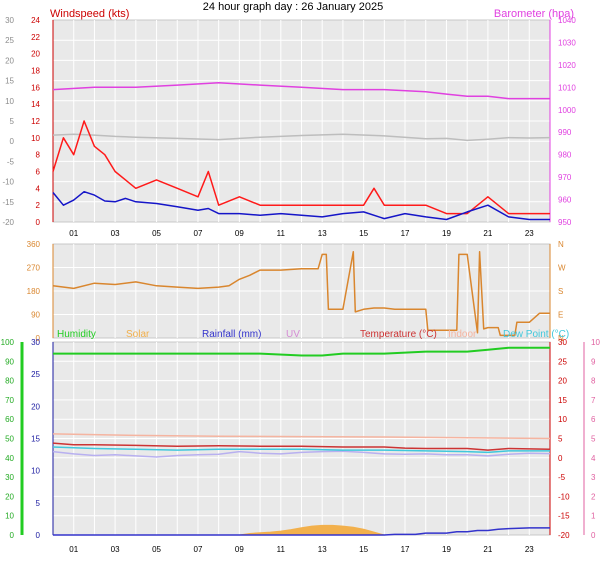 The height and width of the screenshot is (566, 608). Describe the element at coordinates (567, 42) in the screenshot. I see `tick-label-right: 1030` at that location.